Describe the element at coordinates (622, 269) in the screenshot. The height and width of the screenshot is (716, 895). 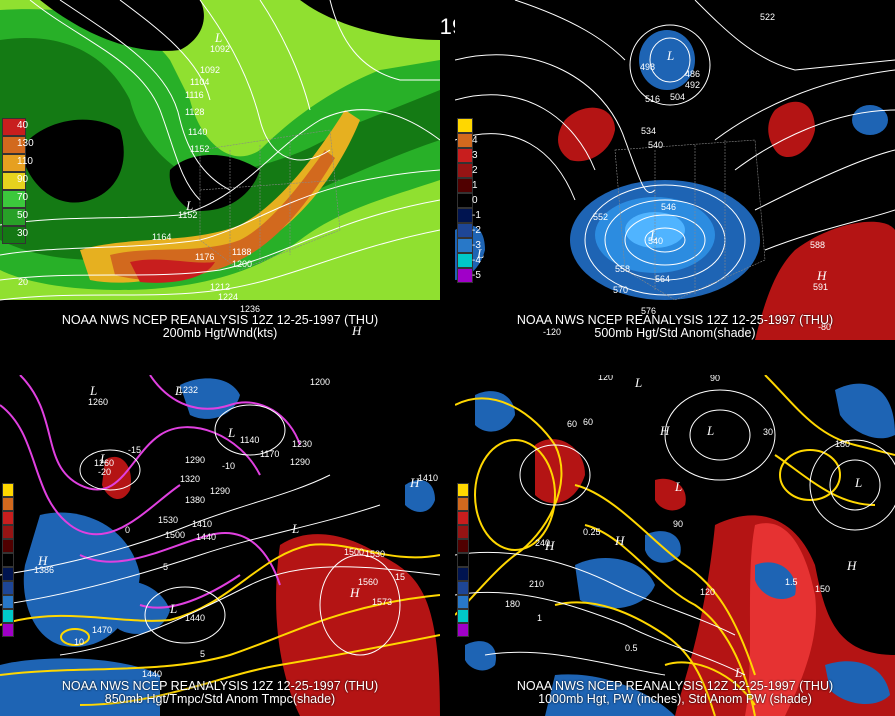
I see `contour-label: 558` at that location.